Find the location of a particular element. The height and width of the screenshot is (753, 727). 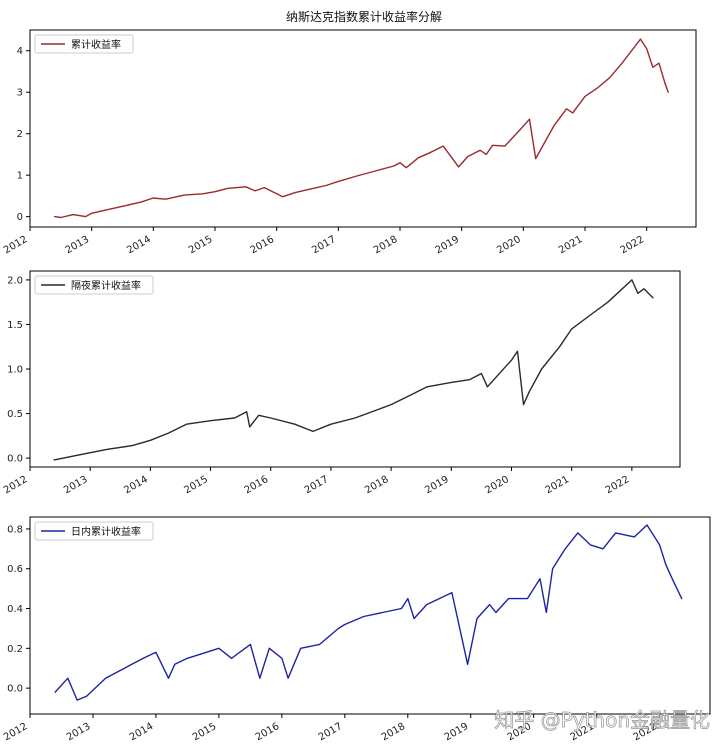

y-tick-label: 2 is located at coordinates (20, 134).